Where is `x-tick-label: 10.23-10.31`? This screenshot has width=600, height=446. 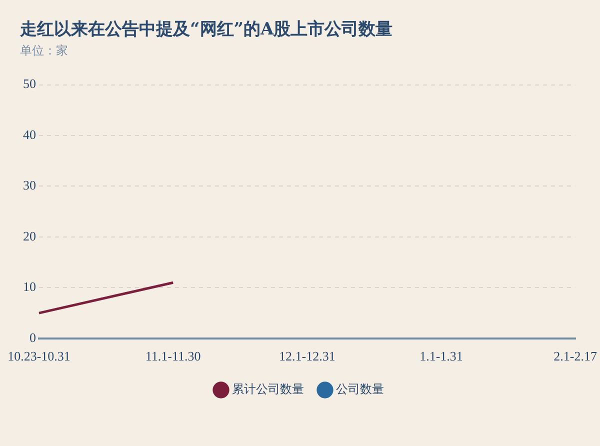
x-tick-label: 10.23-10.31 is located at coordinates (39, 356).